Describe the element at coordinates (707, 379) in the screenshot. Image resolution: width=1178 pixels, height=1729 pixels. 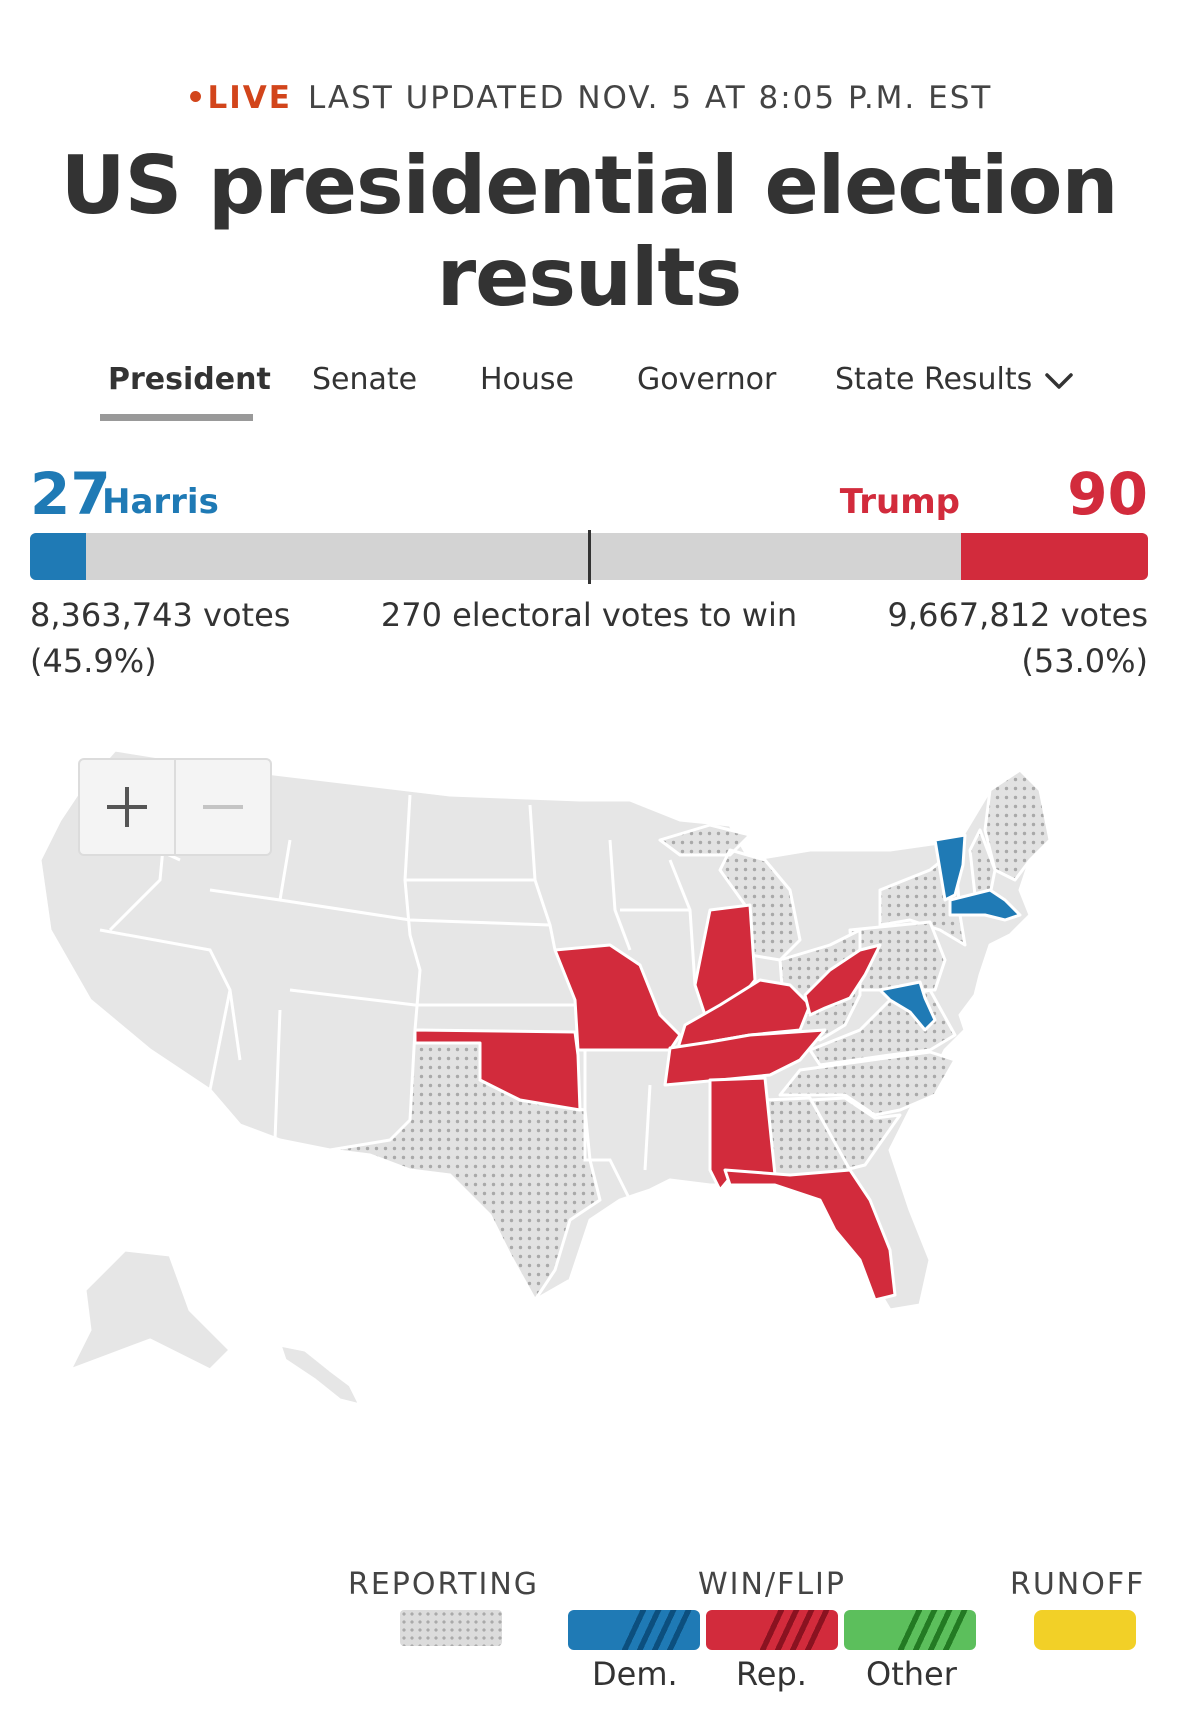
I see `tab-governor: Governor` at that location.